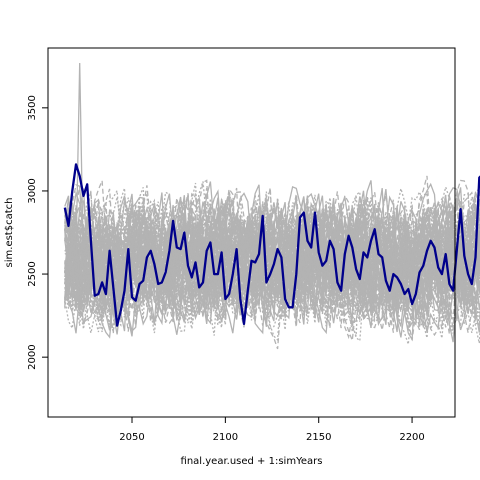 This screenshot has height=480, width=480. I want to click on x-tick-label: 2200, so click(411, 437).